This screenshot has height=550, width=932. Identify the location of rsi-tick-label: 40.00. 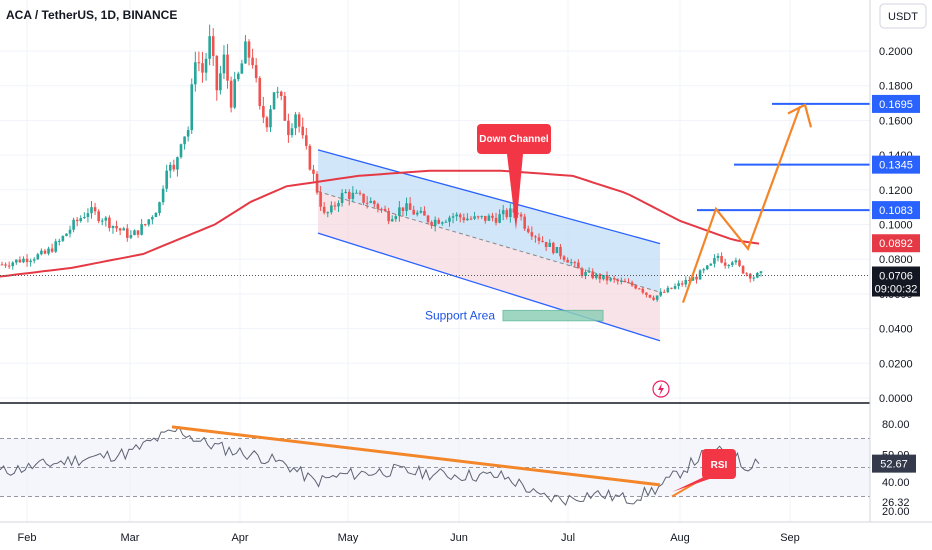
(896, 483).